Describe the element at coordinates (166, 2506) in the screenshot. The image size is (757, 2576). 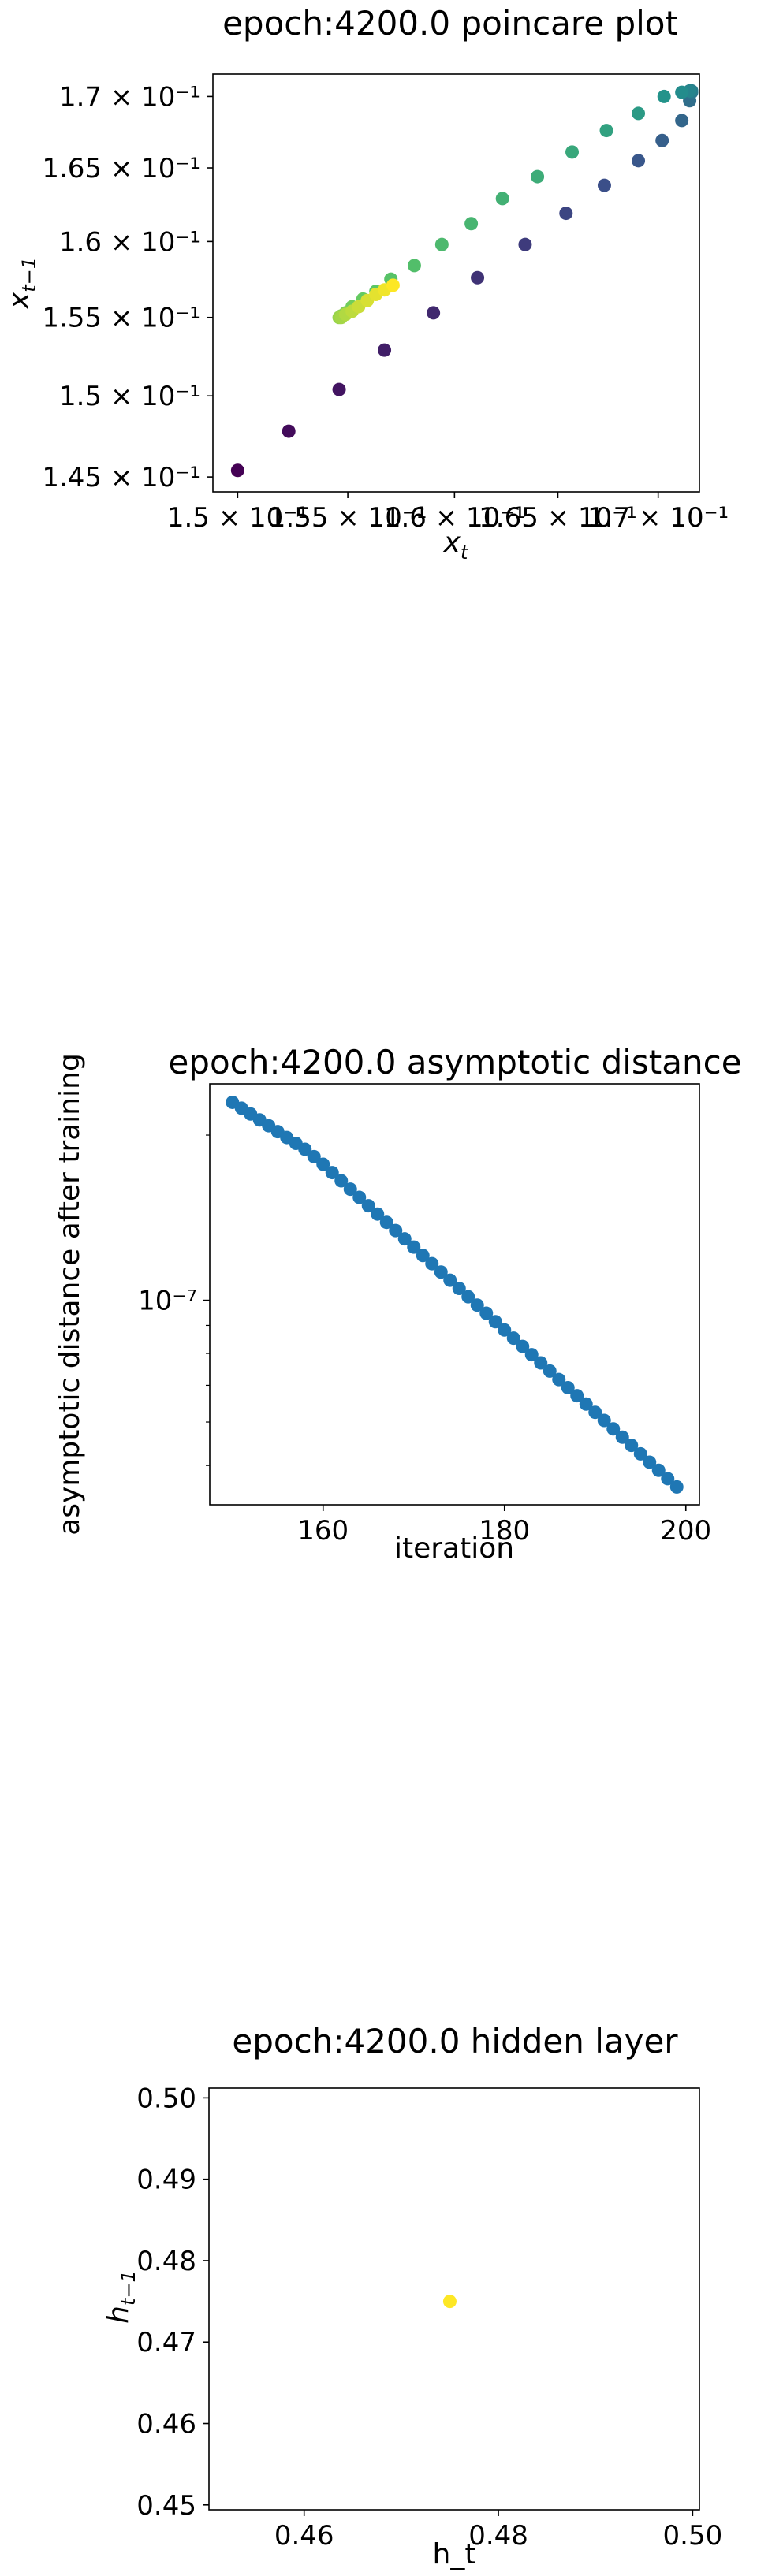
I see `y-tick-label: 0.45` at that location.